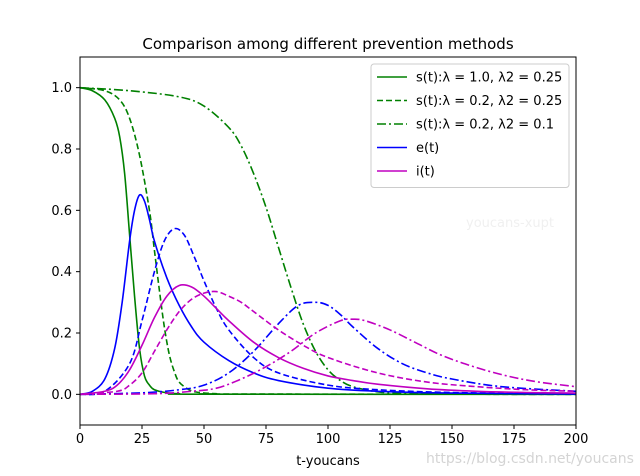 The width and height of the screenshot is (640, 476). I want to click on legend-entry-label: s(t):λ = 0.2, λ2 = 0.1, so click(485, 125).